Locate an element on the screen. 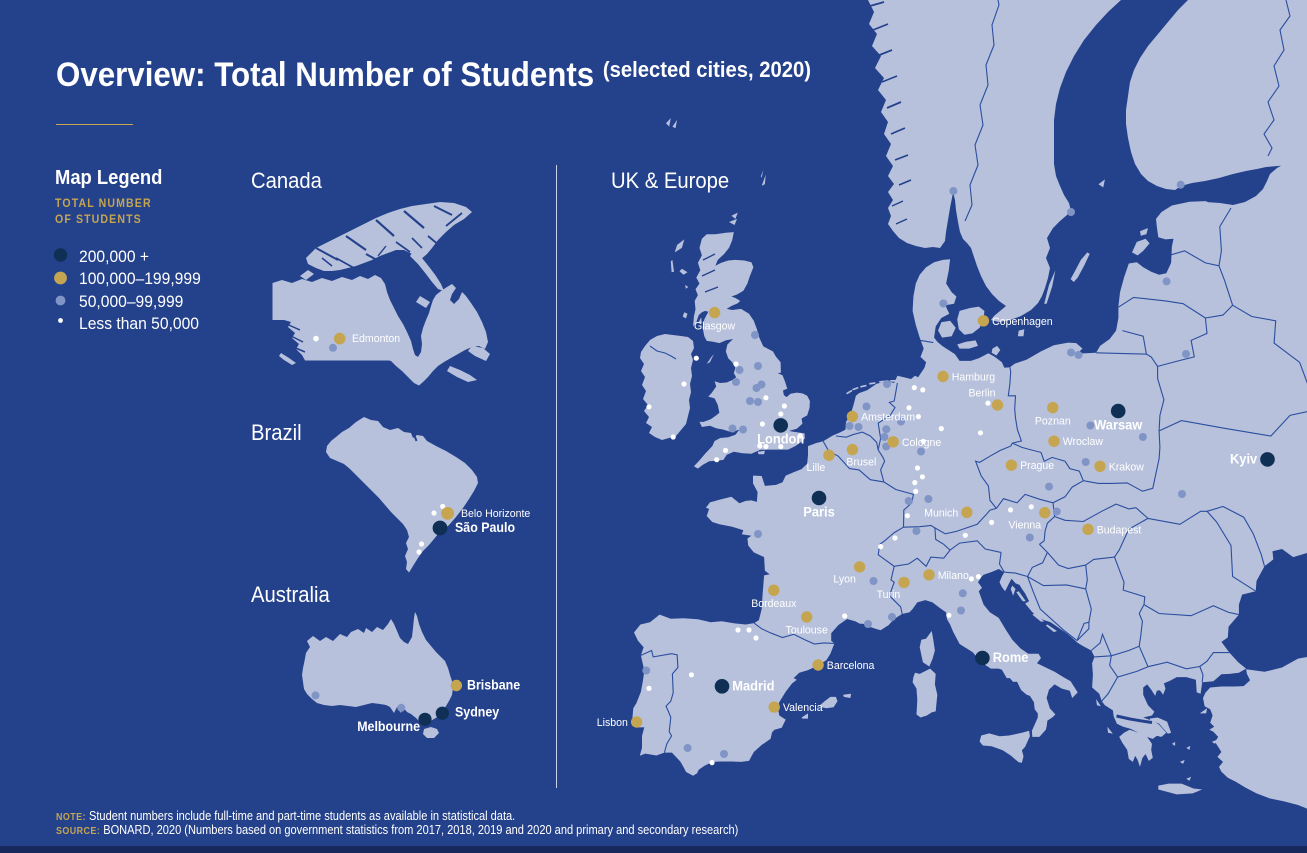  svg-text: London is located at coordinates (780, 439).